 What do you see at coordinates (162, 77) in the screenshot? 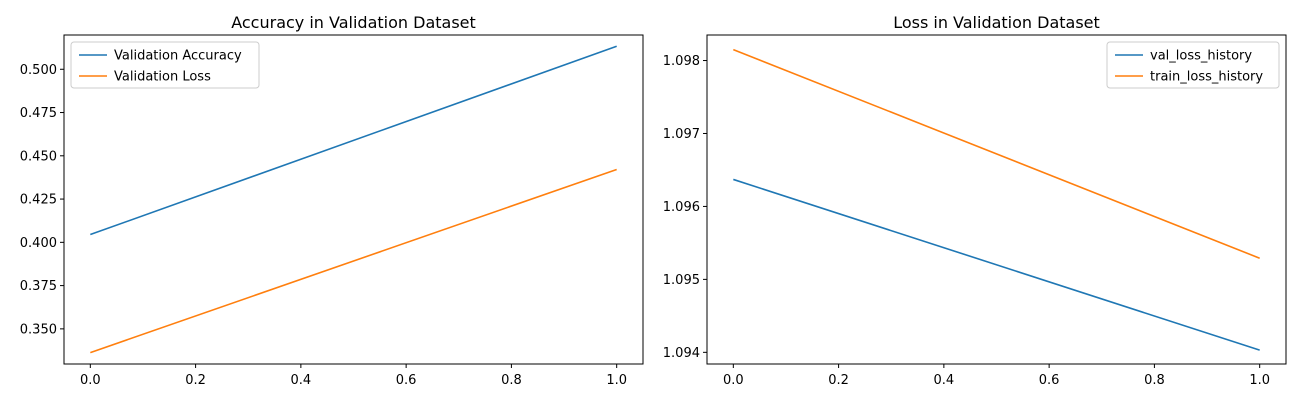
I see `legend-label: Validation Loss` at bounding box center [162, 77].